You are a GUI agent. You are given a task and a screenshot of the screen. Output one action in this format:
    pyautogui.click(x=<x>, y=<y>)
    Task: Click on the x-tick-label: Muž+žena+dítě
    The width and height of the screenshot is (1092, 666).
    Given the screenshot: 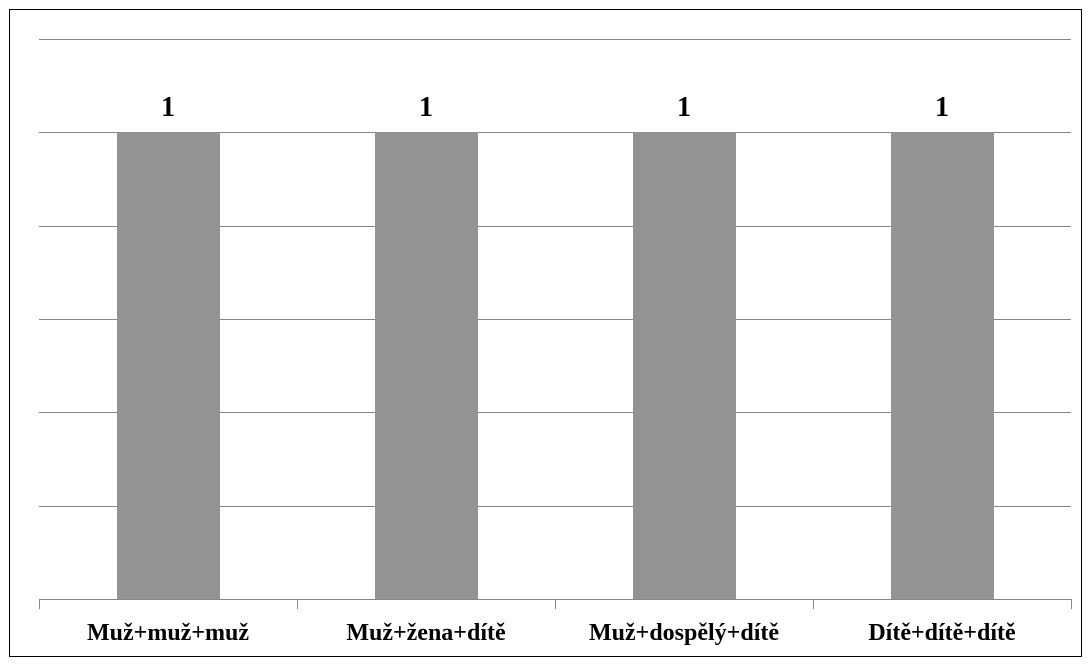 What is the action you would take?
    pyautogui.click(x=426, y=633)
    